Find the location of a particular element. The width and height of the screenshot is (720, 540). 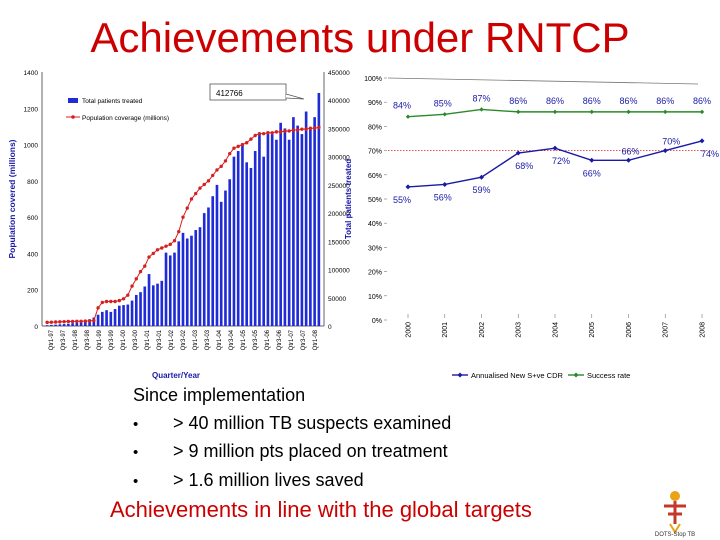

x-tick-label: Qtr1-06 is located at coordinates (268, 339).